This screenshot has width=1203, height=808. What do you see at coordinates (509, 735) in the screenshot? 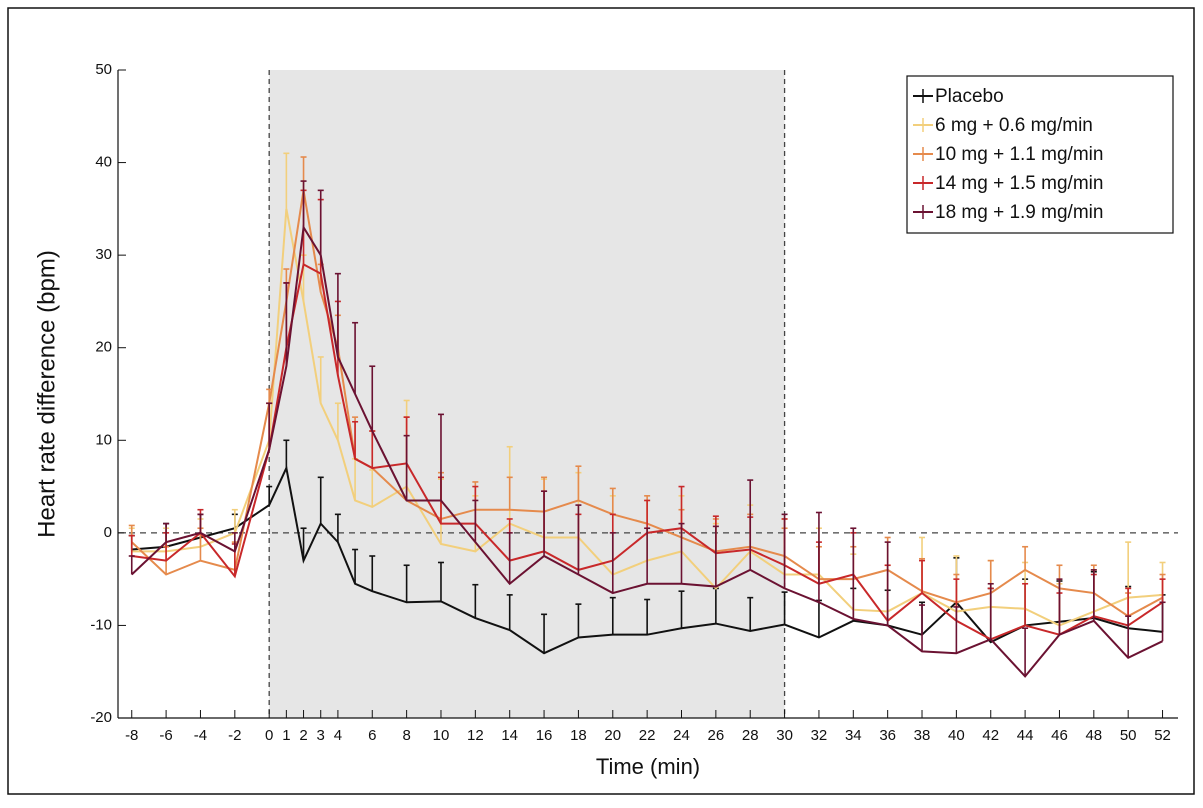
I see `x-tick-label: 14` at bounding box center [509, 735].